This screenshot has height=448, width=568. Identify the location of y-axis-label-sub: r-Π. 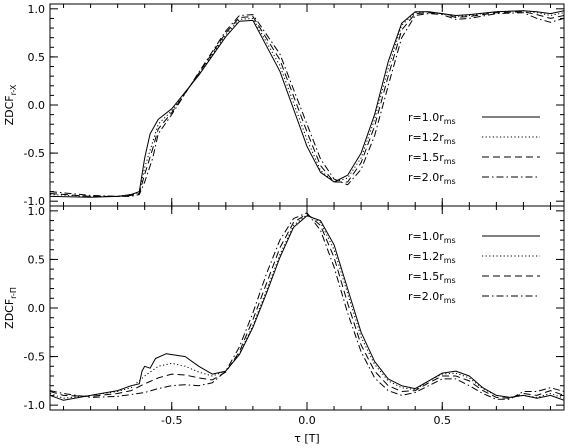
(13, 293).